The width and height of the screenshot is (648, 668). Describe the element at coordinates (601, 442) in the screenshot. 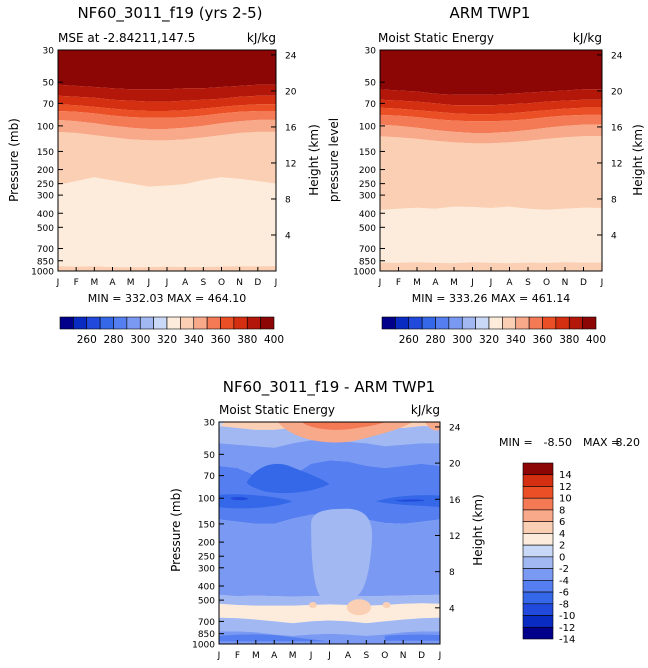

I see `diff-max-label: MAX =` at that location.